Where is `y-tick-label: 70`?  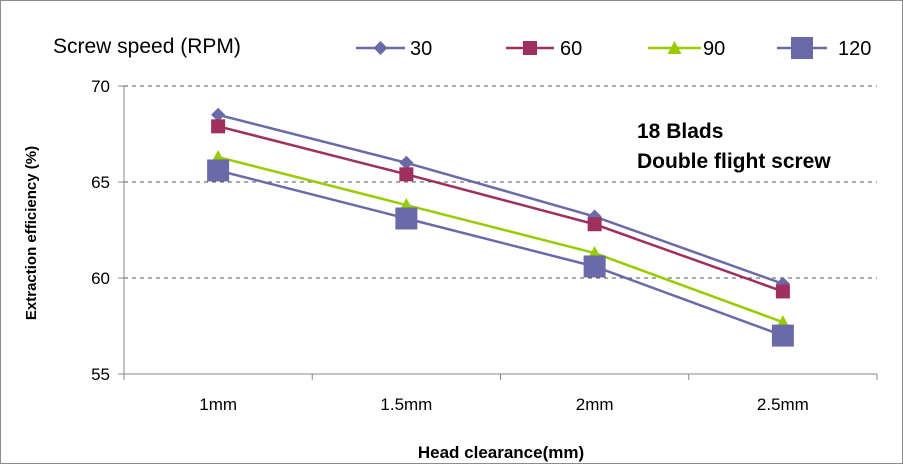
y-tick-label: 70 is located at coordinates (100, 86).